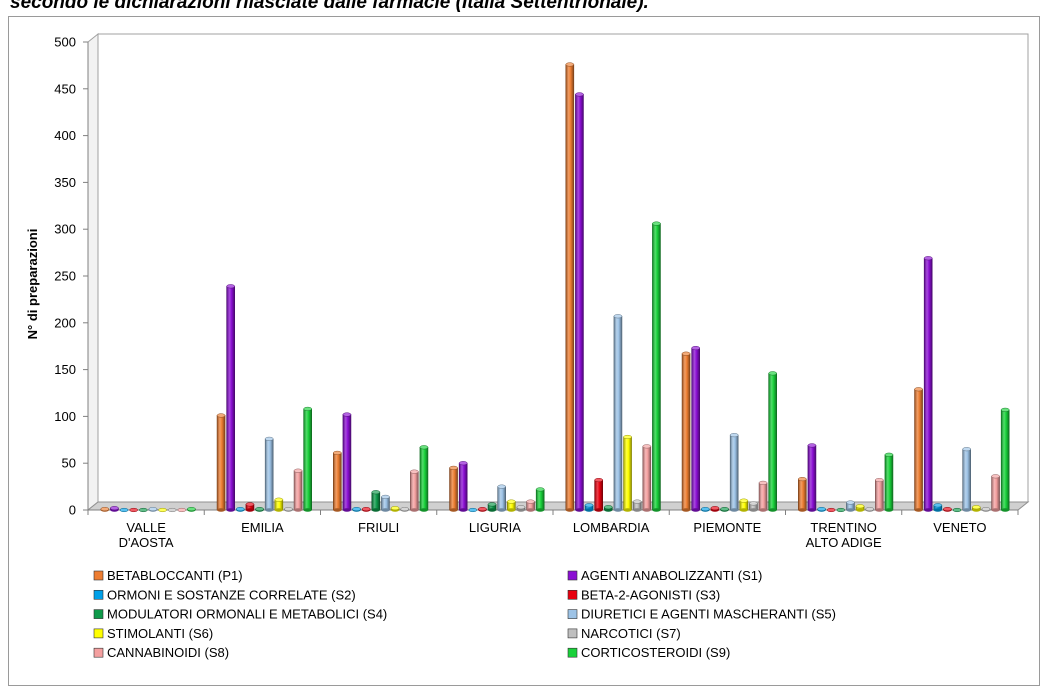 This screenshot has width=1042, height=689. What do you see at coordinates (160, 633) in the screenshot?
I see `legend-label: STIMOLANTI (S6)` at bounding box center [160, 633].